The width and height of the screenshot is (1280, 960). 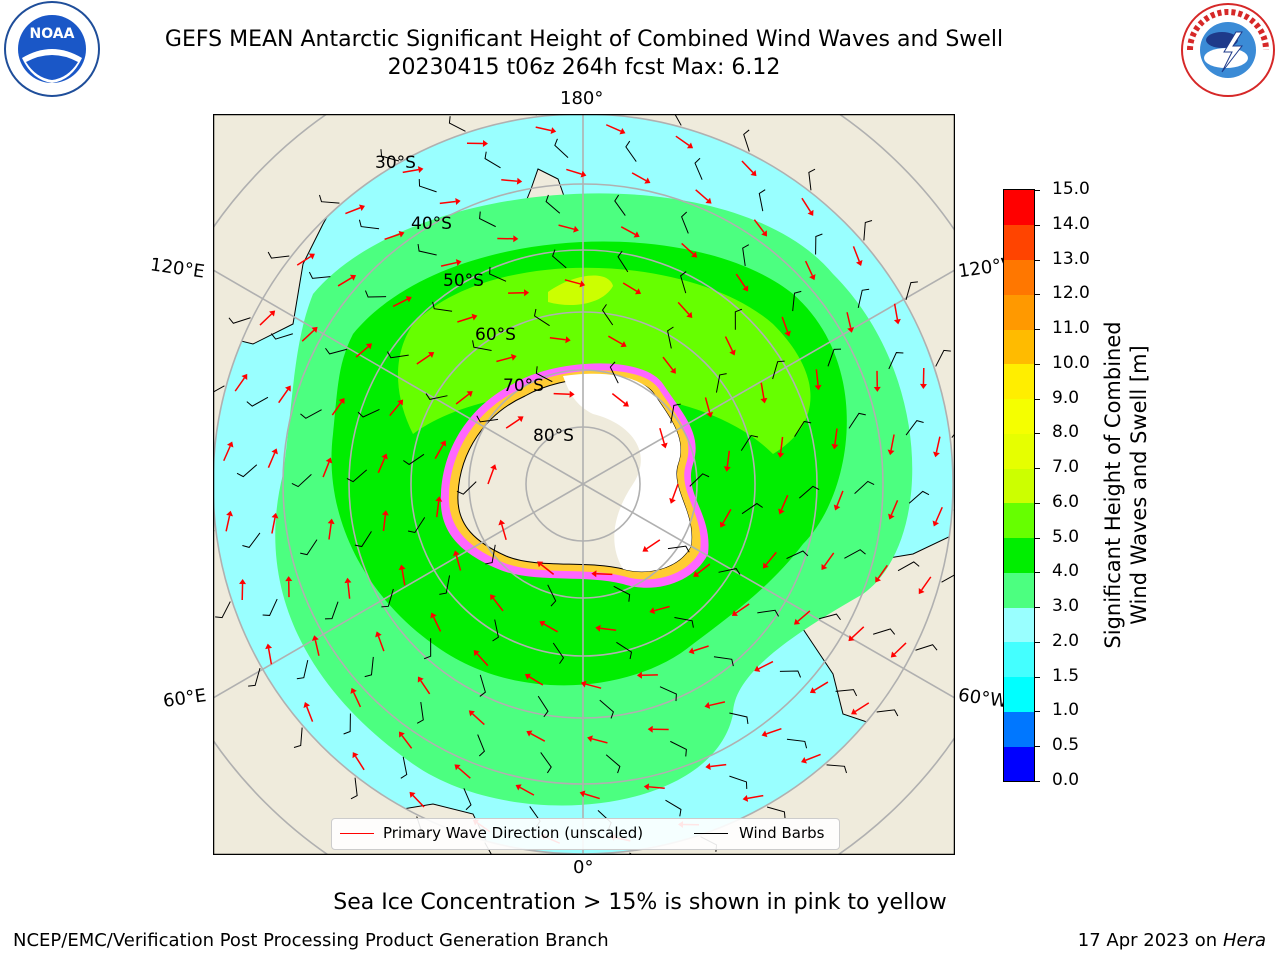 I want to click on colorbar-label-line1: Significant Height of Combined, so click(x=1113, y=485).